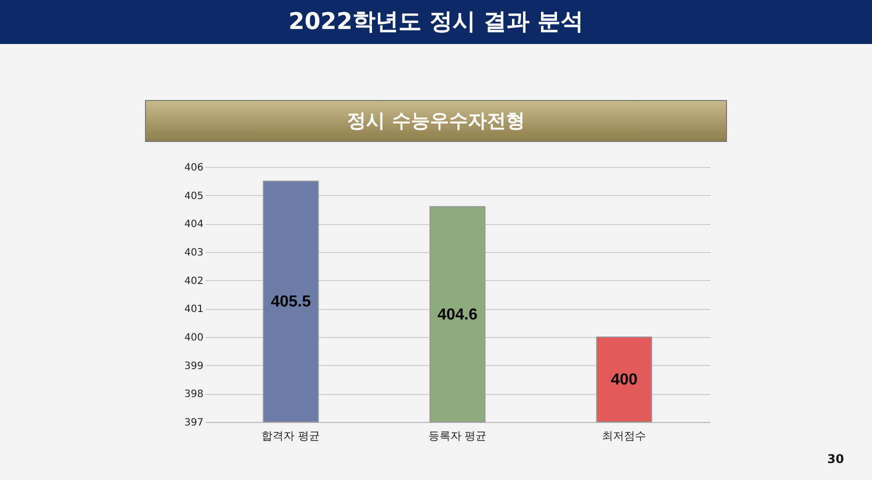 The height and width of the screenshot is (480, 872). What do you see at coordinates (457, 436) in the screenshot?
I see `x-tick-label: 등록자 평균` at bounding box center [457, 436].